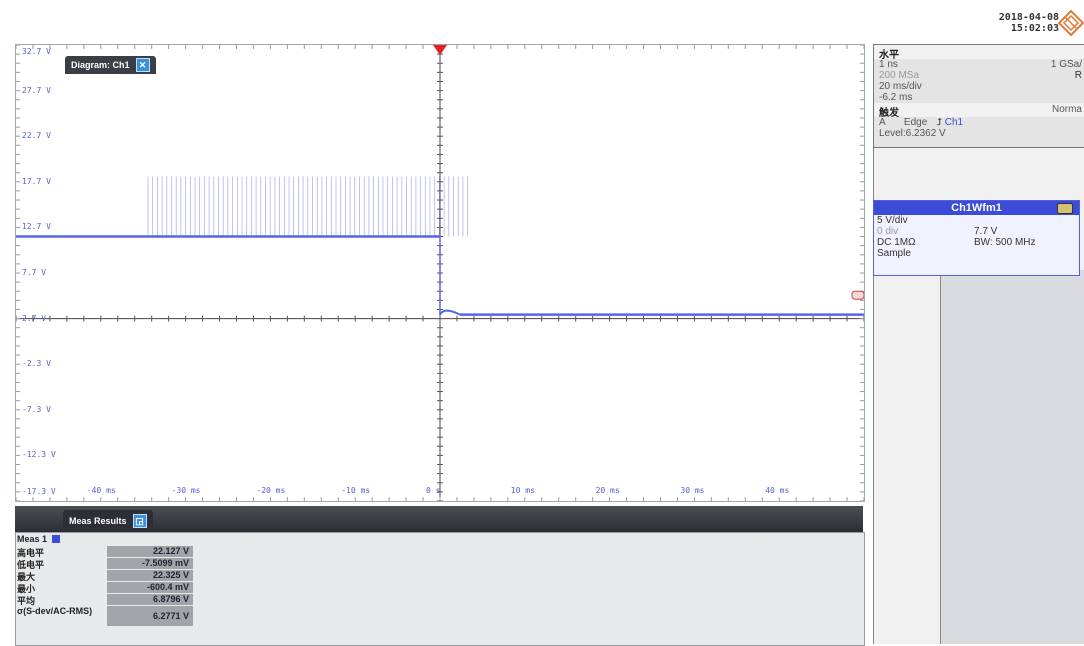 Image resolution: width=1084 pixels, height=646 pixels. Describe the element at coordinates (36, 227) in the screenshot. I see `y-tick-label: 12.7 V` at that location.